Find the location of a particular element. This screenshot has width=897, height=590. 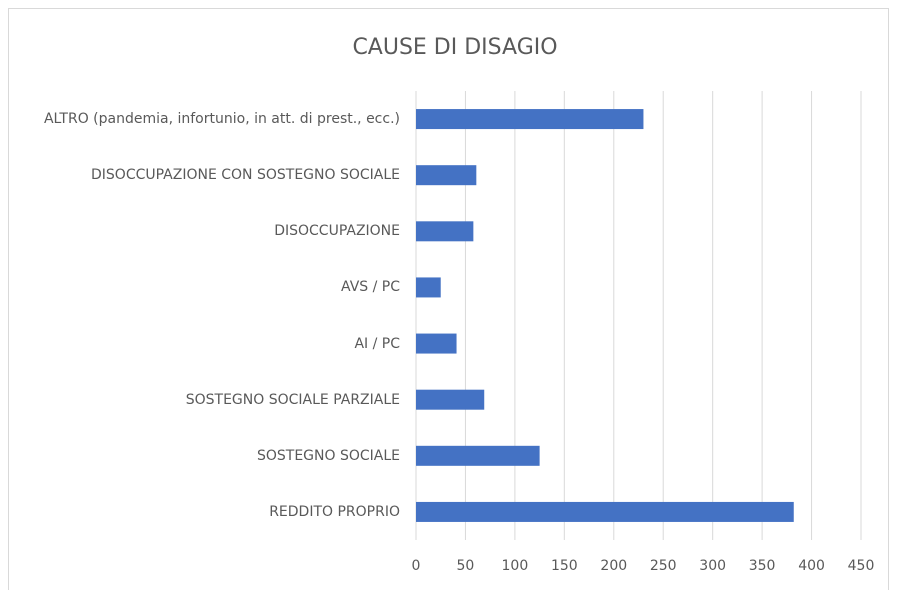

x-tick-label: 200 is located at coordinates (613, 566).